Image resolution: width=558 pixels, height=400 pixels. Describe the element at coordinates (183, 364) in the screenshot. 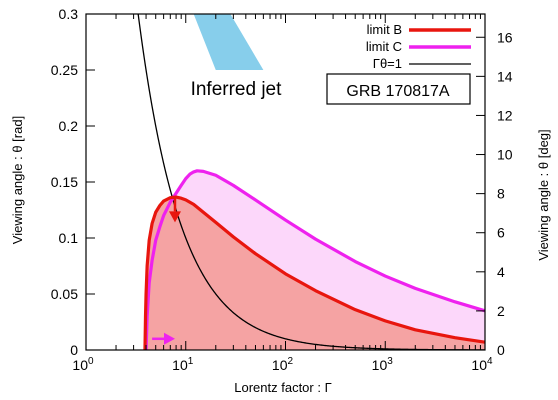

I see `x-tick-label: 10¹` at that location.